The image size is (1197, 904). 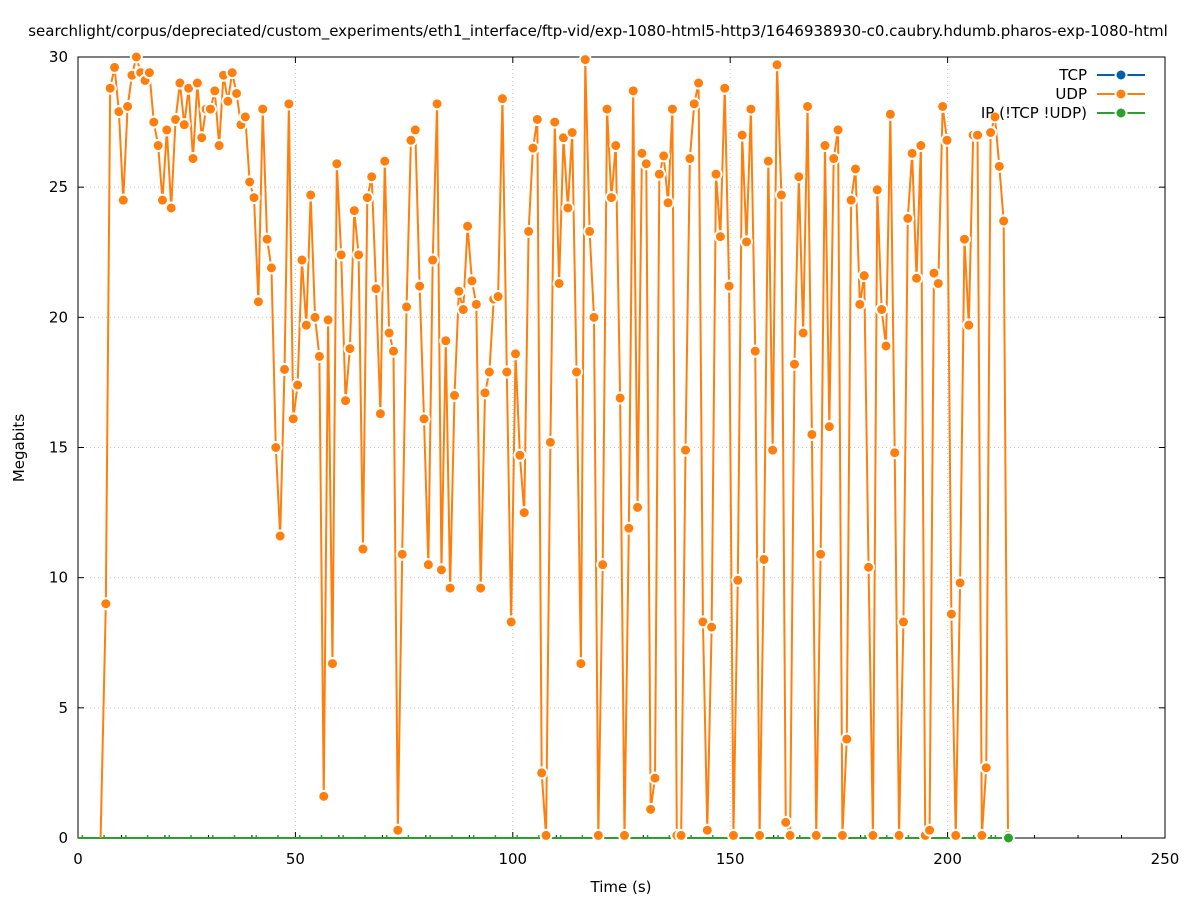 I want to click on y-tick-label: 25, so click(x=58, y=187).